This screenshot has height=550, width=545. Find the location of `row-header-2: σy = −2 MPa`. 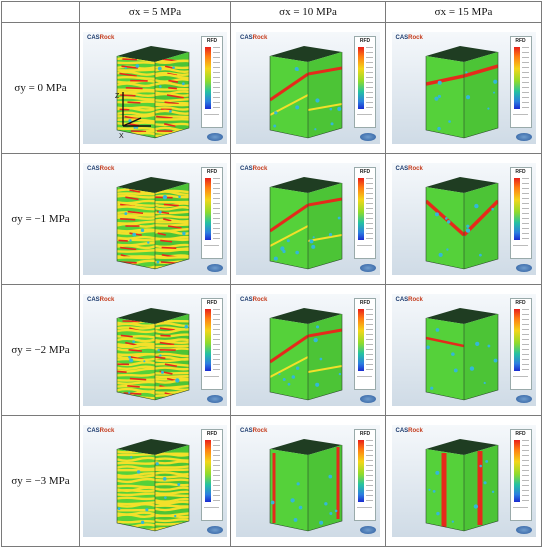

row-header-2: σy = −2 MPa is located at coordinates (40, 350).